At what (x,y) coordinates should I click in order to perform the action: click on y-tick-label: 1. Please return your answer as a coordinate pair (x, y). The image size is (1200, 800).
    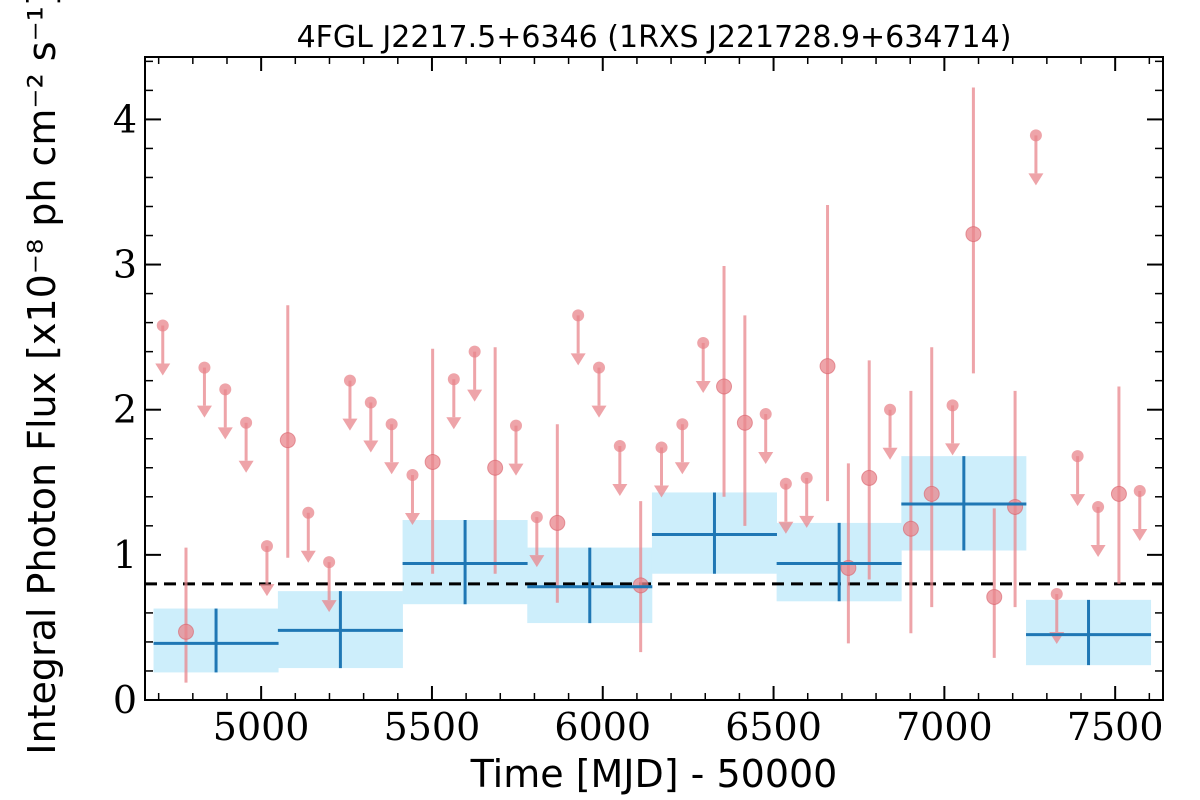
    Looking at the image, I should click on (125, 555).